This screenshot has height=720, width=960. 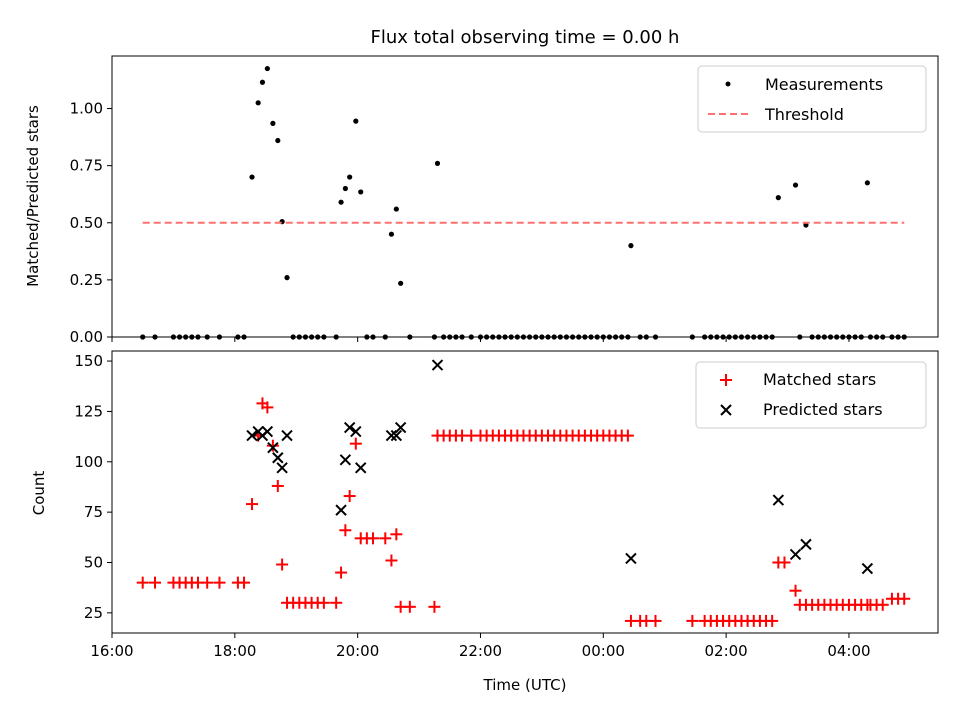 What do you see at coordinates (88, 411) in the screenshot?
I see `ytick-label: 125` at bounding box center [88, 411].